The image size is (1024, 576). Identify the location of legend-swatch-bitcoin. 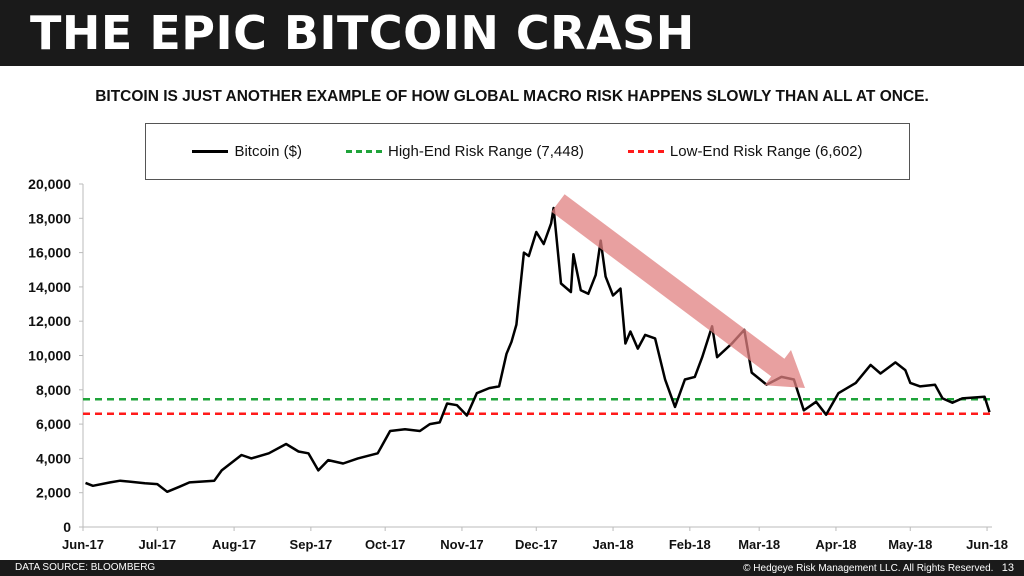
(210, 151).